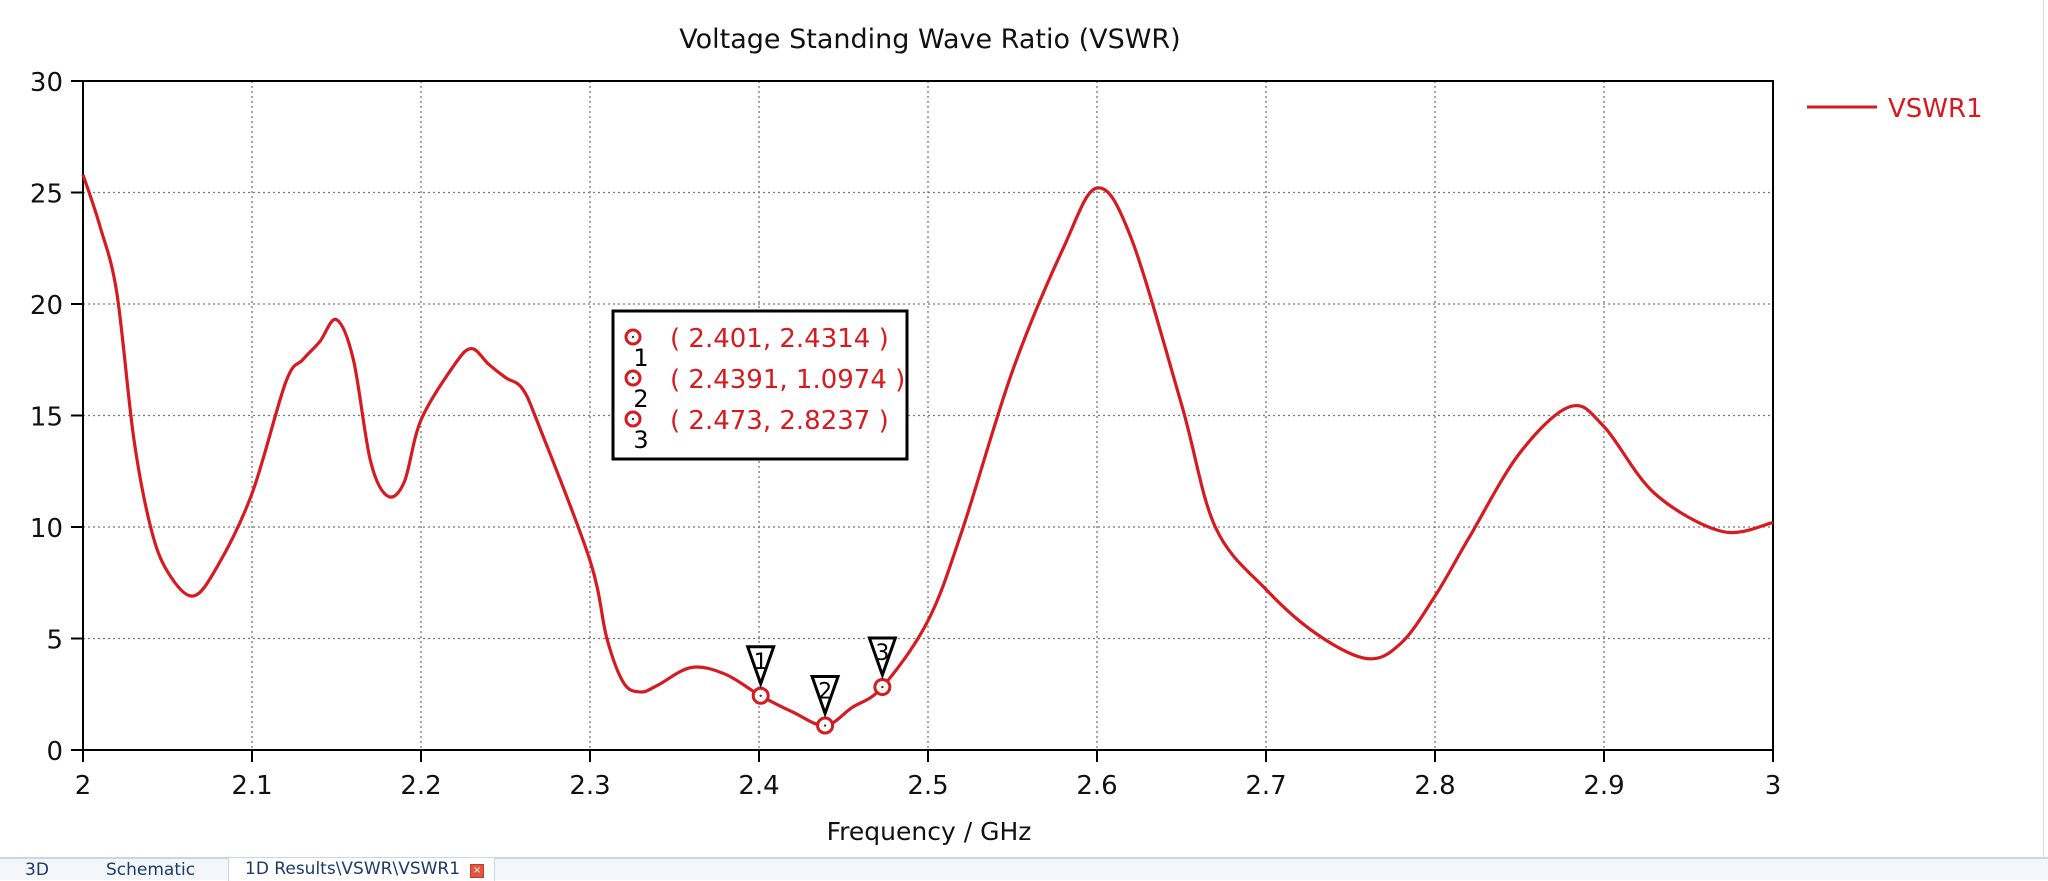 The height and width of the screenshot is (881, 2048). What do you see at coordinates (779, 421) in the screenshot?
I see `readout-marker-value: ( 2.473, 2.8237 )` at bounding box center [779, 421].